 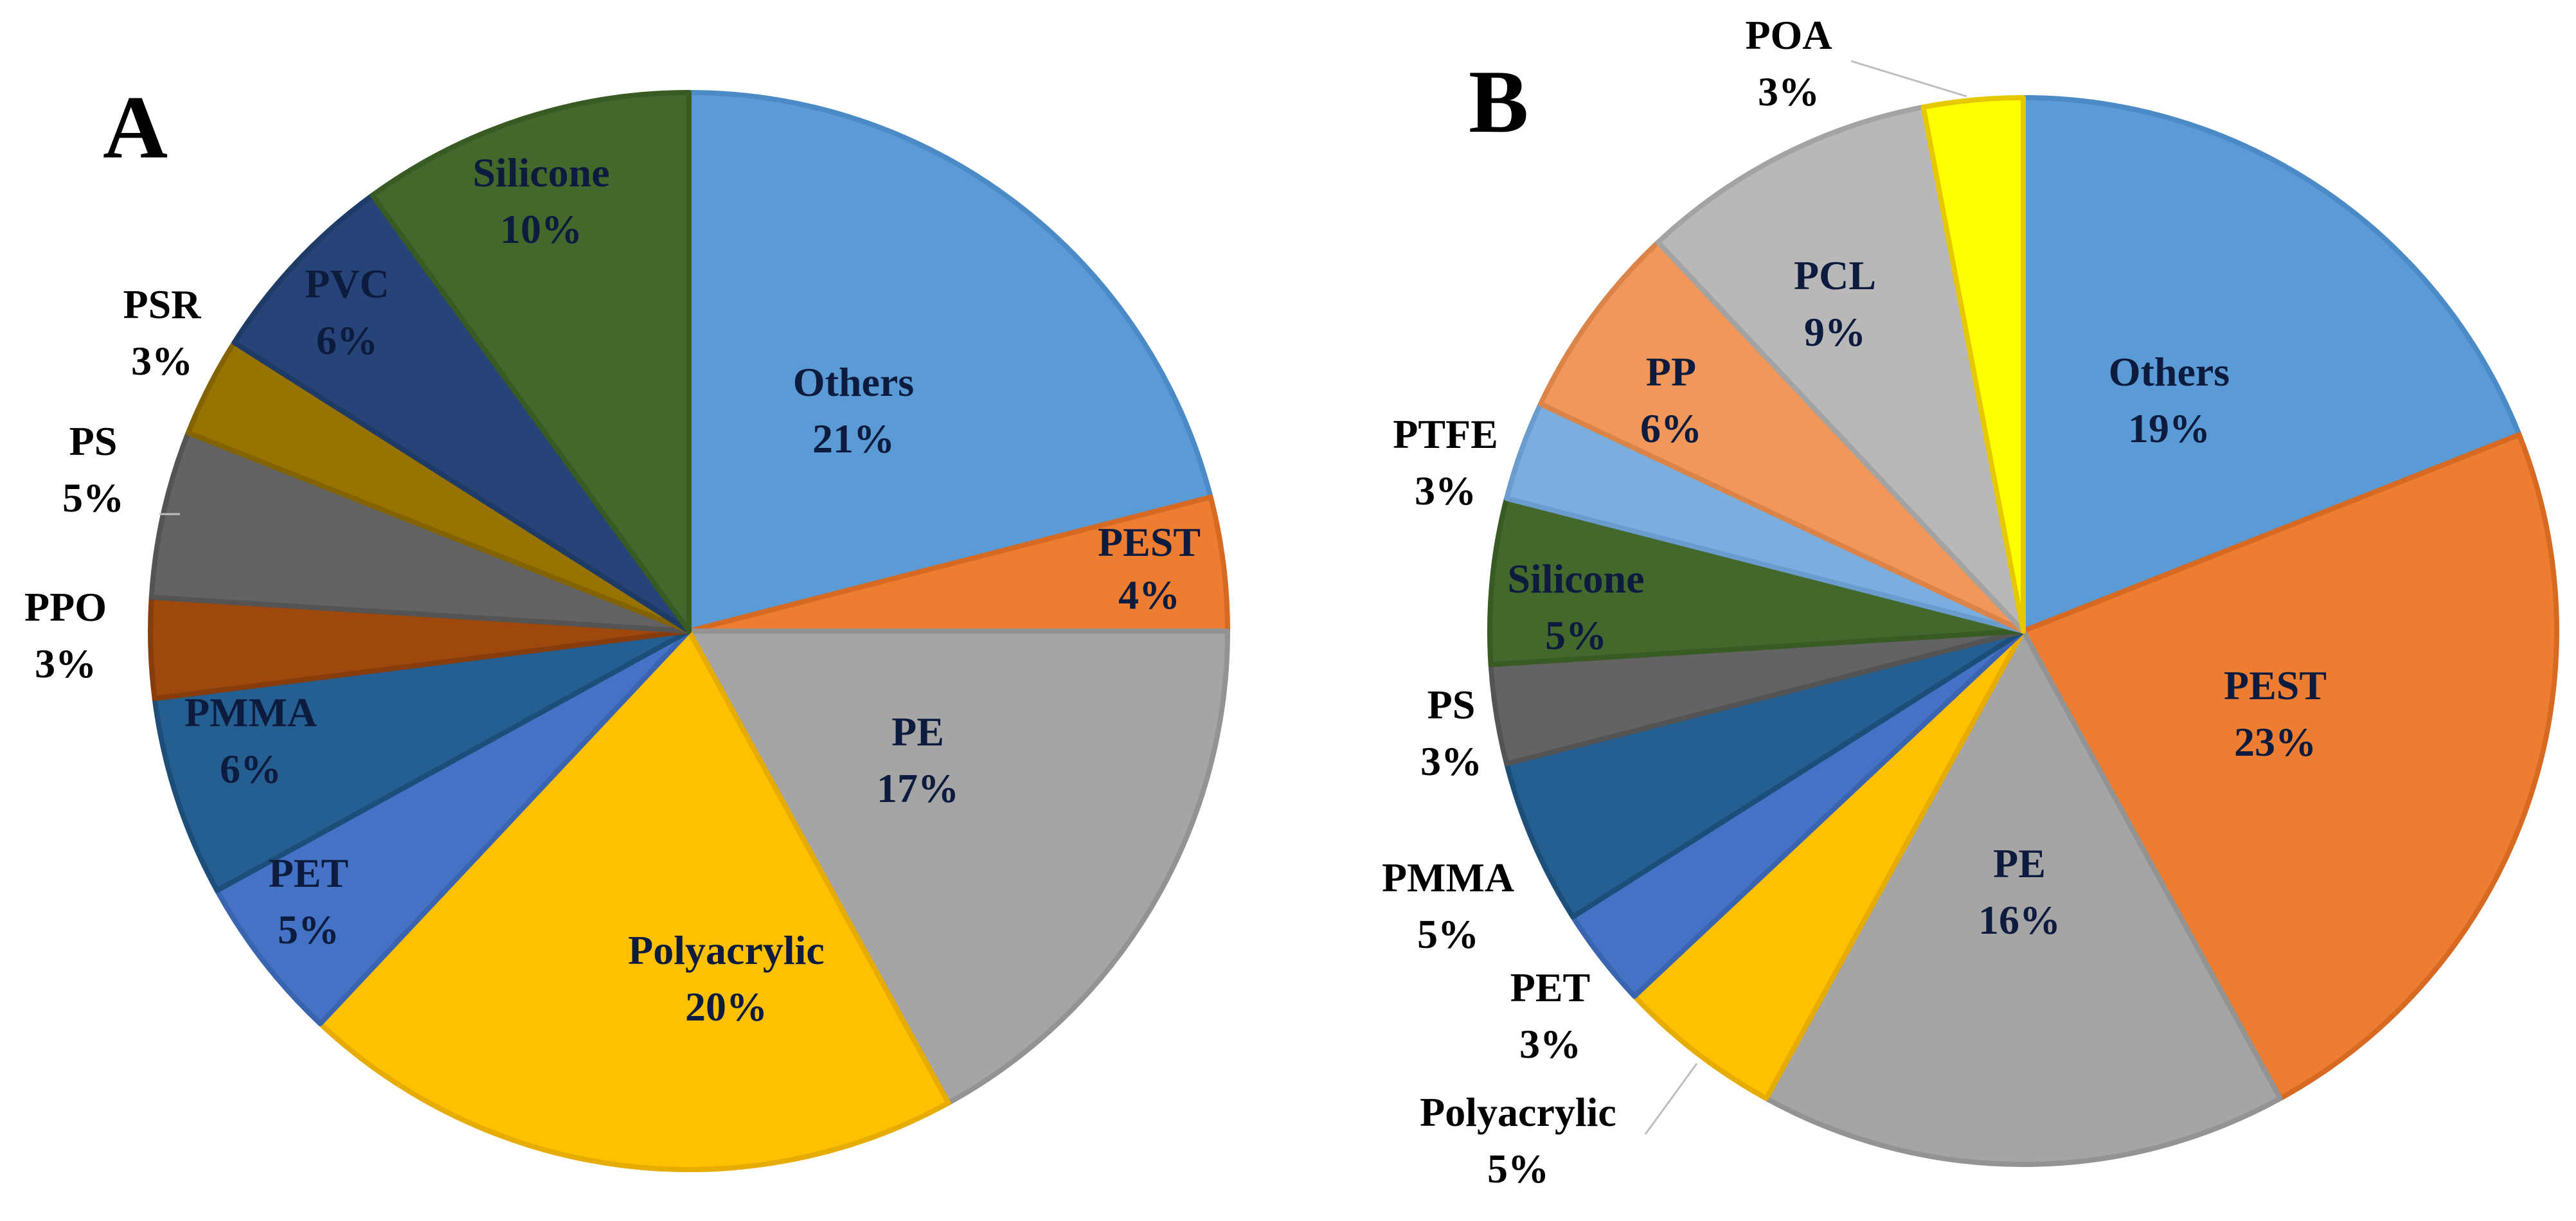 What do you see at coordinates (2019, 920) in the screenshot?
I see `slice-value-pe: 16%` at bounding box center [2019, 920].